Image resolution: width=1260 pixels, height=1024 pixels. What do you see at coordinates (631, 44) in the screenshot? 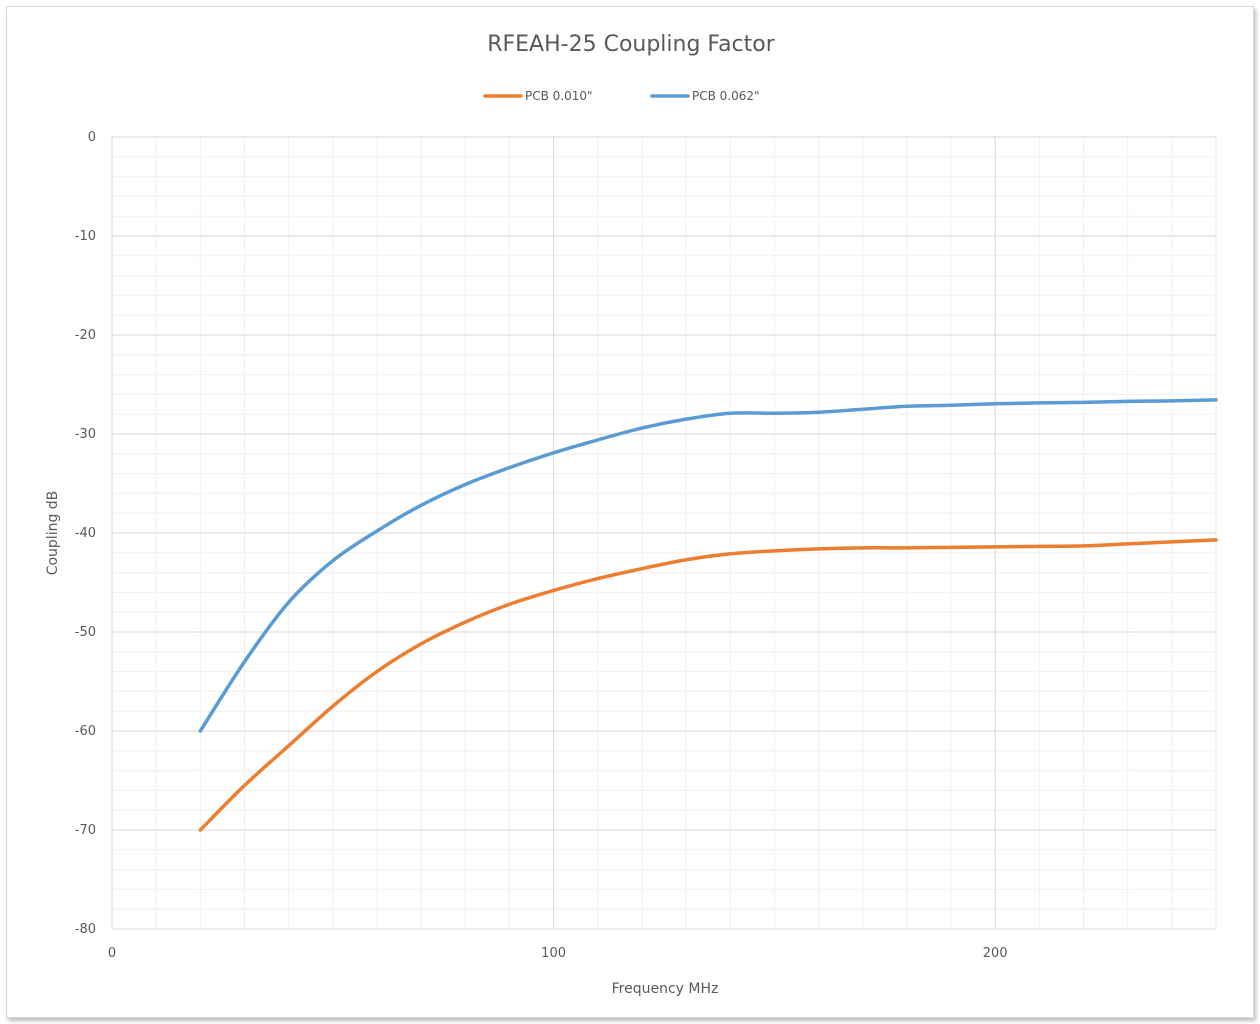
I see `chart-title: RFEAH-25 Coupling Factor` at bounding box center [631, 44].